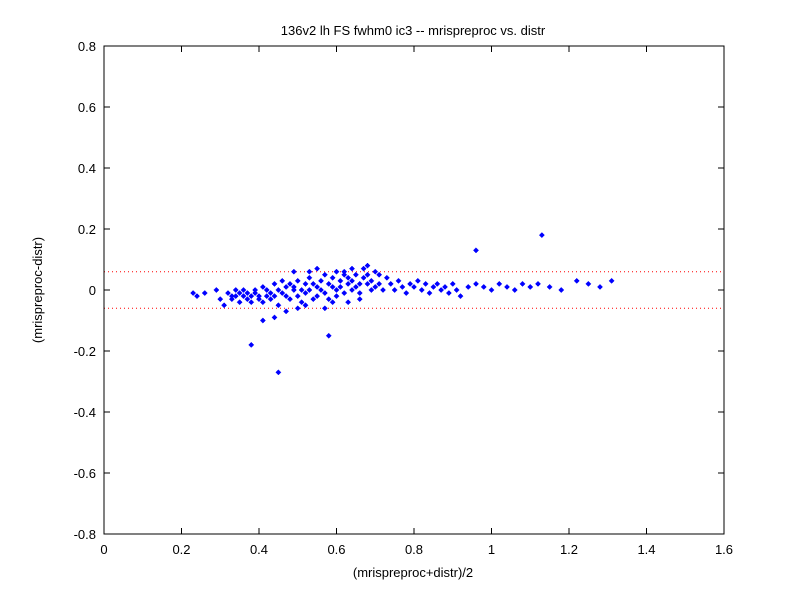  I want to click on y-tick-label: -0.6, so click(85, 473).